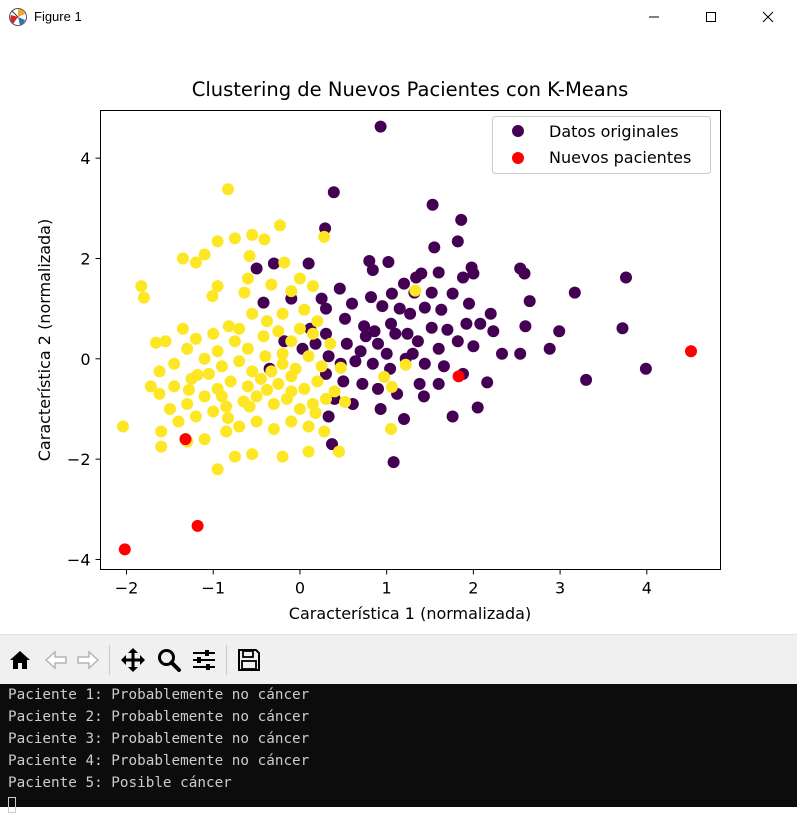 The height and width of the screenshot is (820, 797). I want to click on legend: Datos originales Nuevos pacientes, so click(601, 145).